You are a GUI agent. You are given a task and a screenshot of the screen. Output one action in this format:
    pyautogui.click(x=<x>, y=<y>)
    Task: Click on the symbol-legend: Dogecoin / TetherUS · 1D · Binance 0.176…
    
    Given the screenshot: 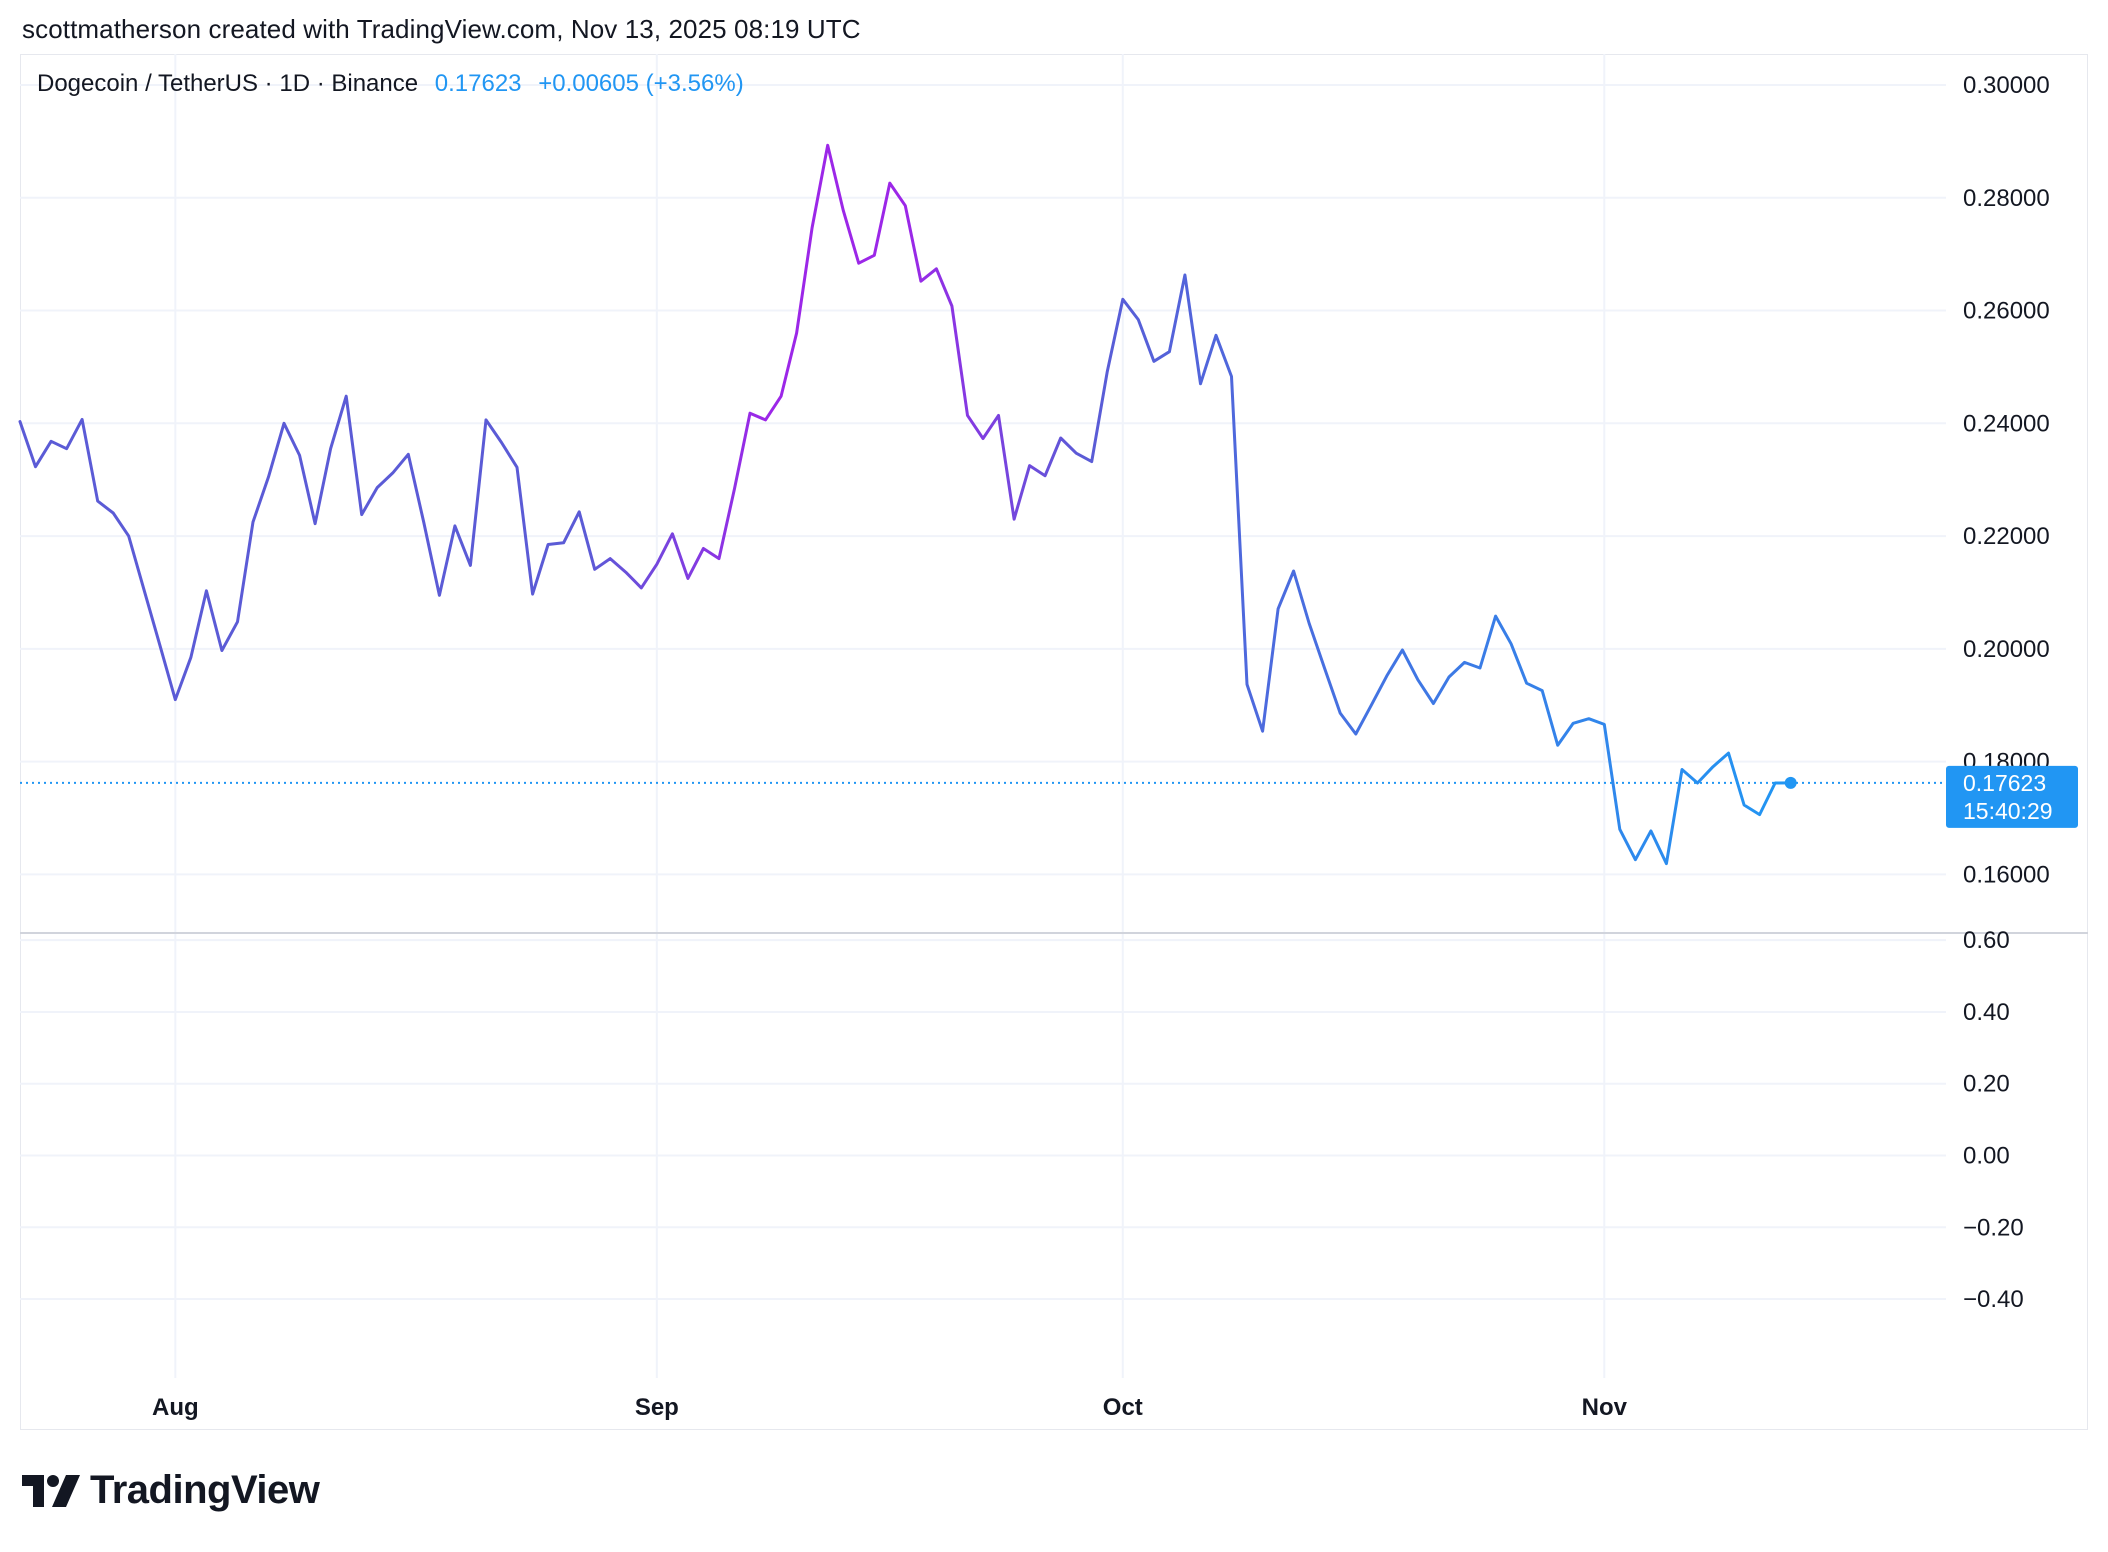 What is the action you would take?
    pyautogui.click(x=390, y=84)
    